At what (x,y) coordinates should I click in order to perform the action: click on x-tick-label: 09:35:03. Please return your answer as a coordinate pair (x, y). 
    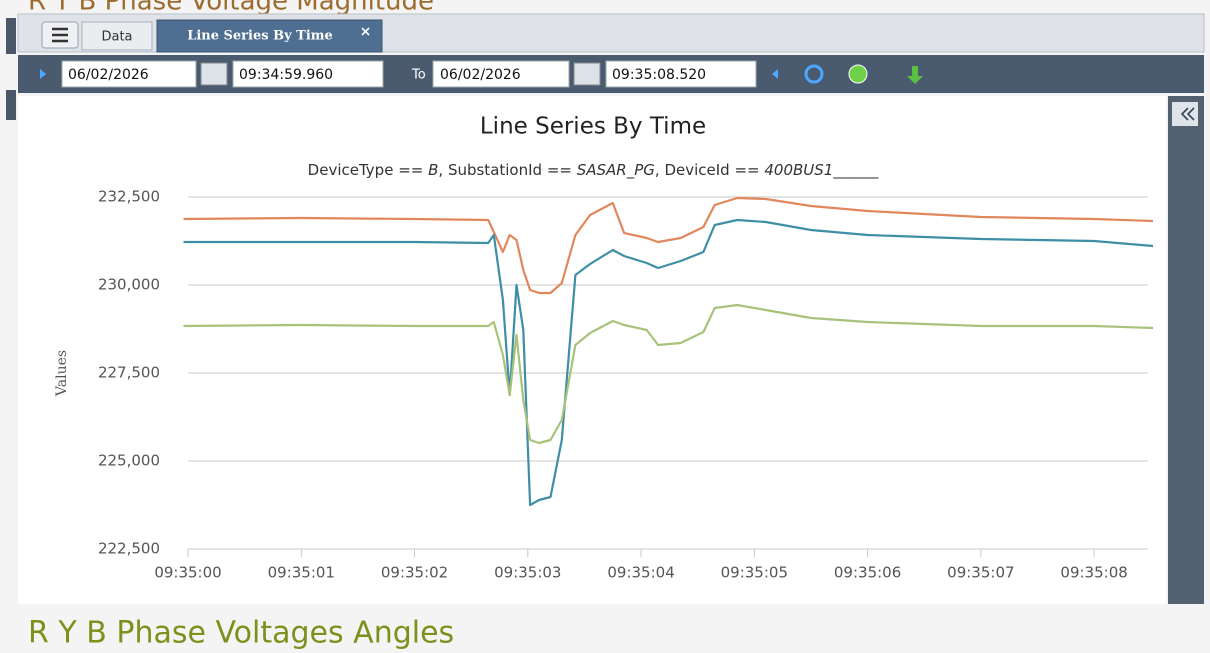
    Looking at the image, I should click on (527, 573).